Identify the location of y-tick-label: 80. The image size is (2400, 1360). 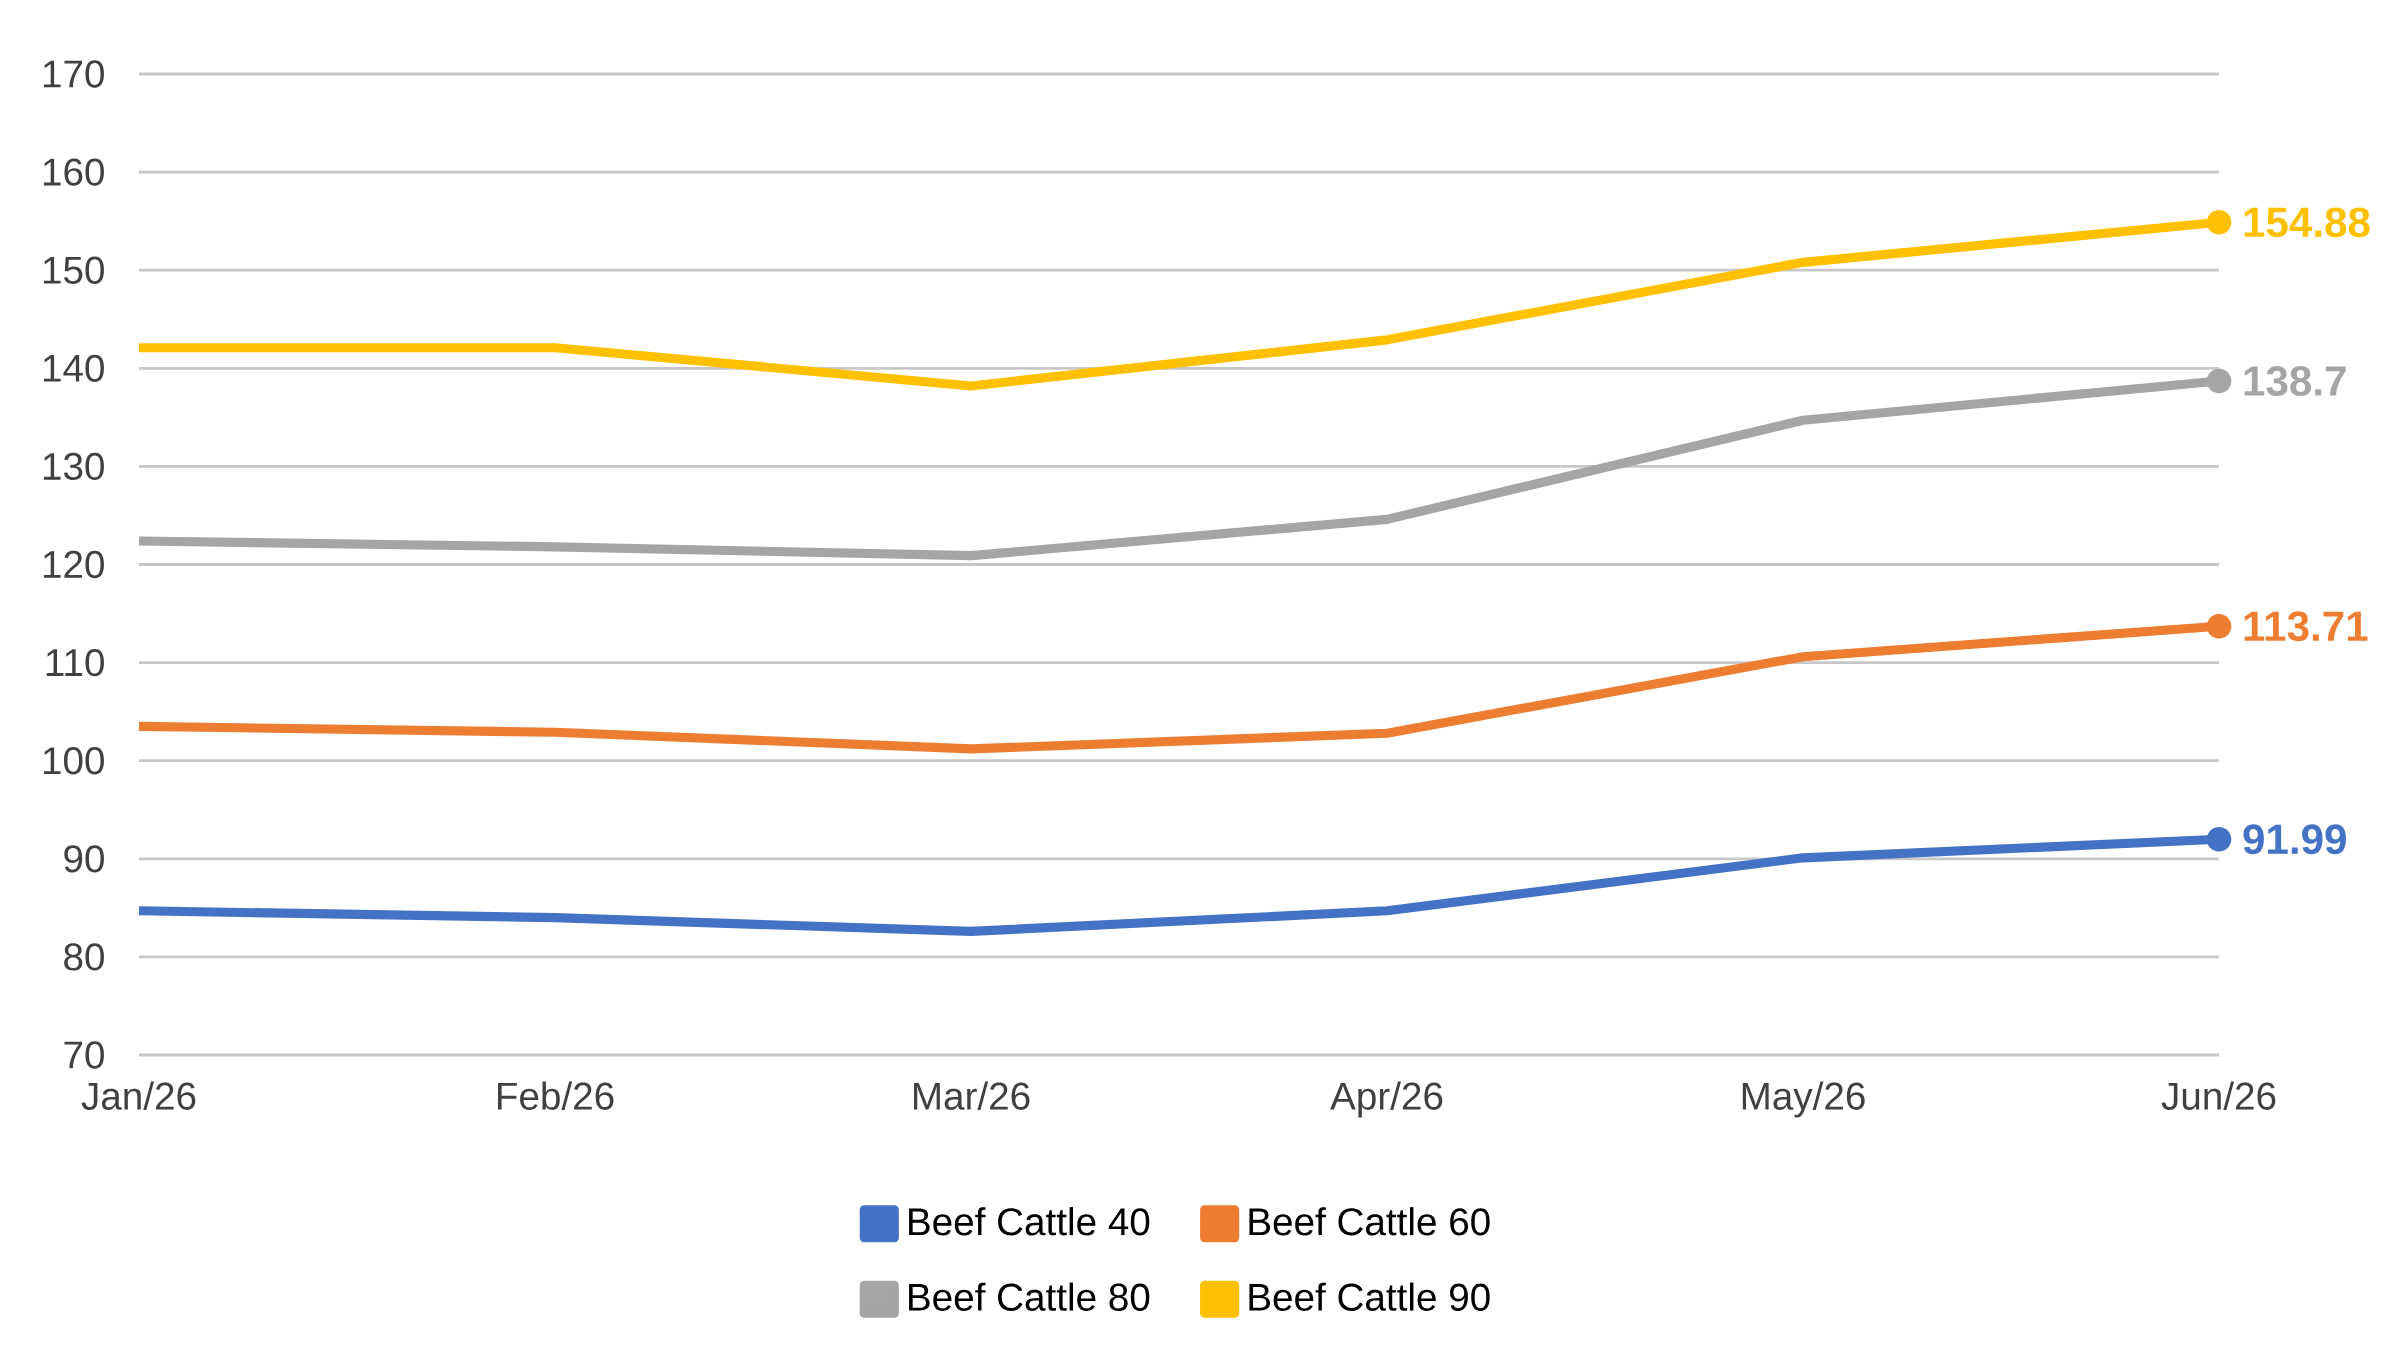
(84, 957).